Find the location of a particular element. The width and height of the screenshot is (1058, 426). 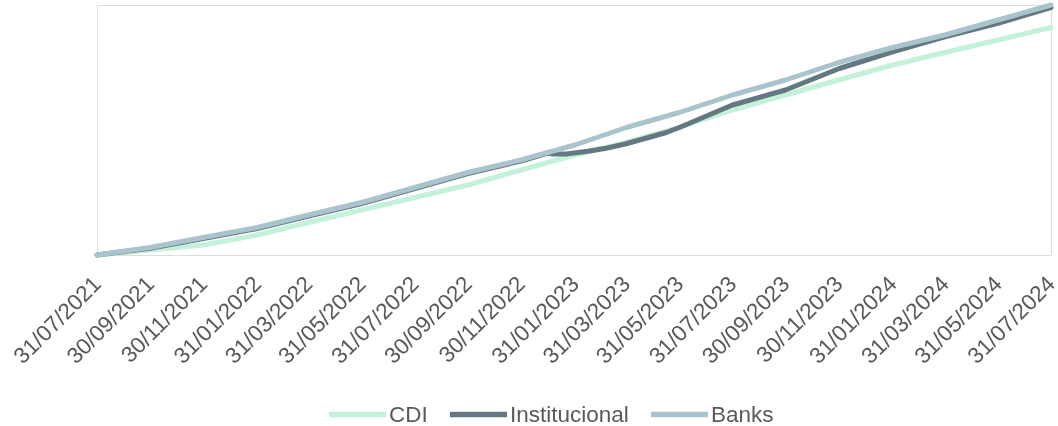

legend-label: Banks is located at coordinates (742, 413).